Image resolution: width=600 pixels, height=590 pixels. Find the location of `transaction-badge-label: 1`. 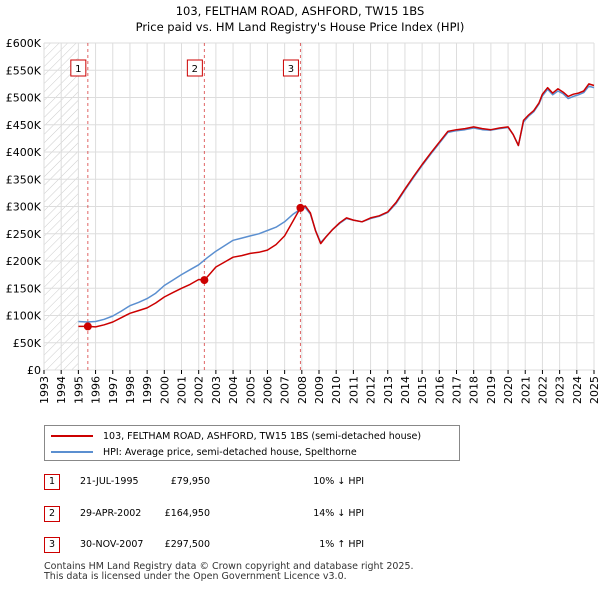

transaction-badge-label: 1 is located at coordinates (78, 69).